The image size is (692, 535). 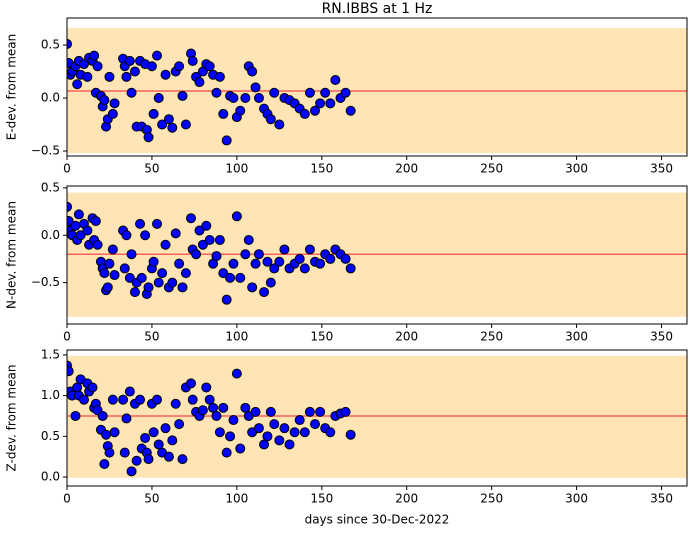 I want to click on x-tick-label: 300, so click(x=576, y=499).